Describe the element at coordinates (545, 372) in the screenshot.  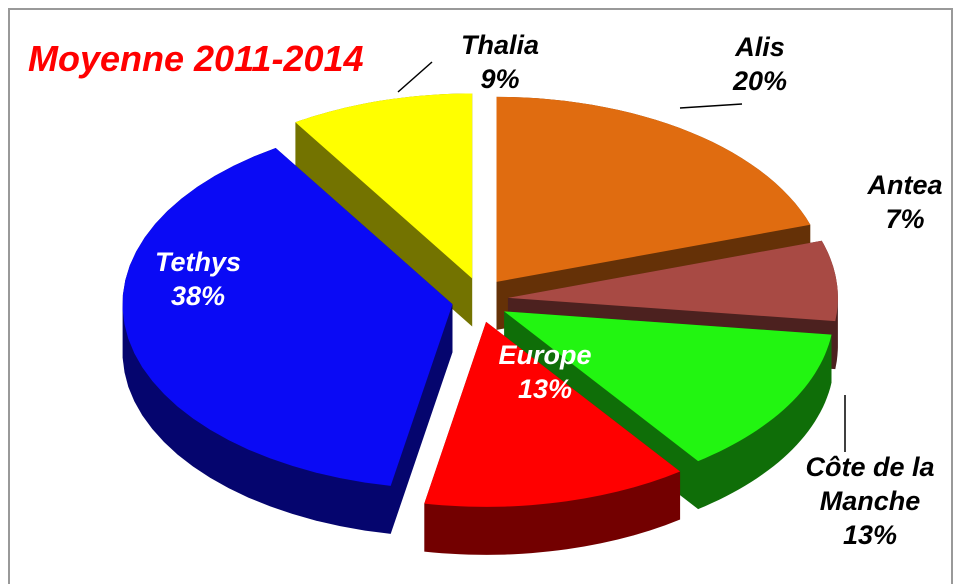
I see `slice-label: Europe 13%` at that location.